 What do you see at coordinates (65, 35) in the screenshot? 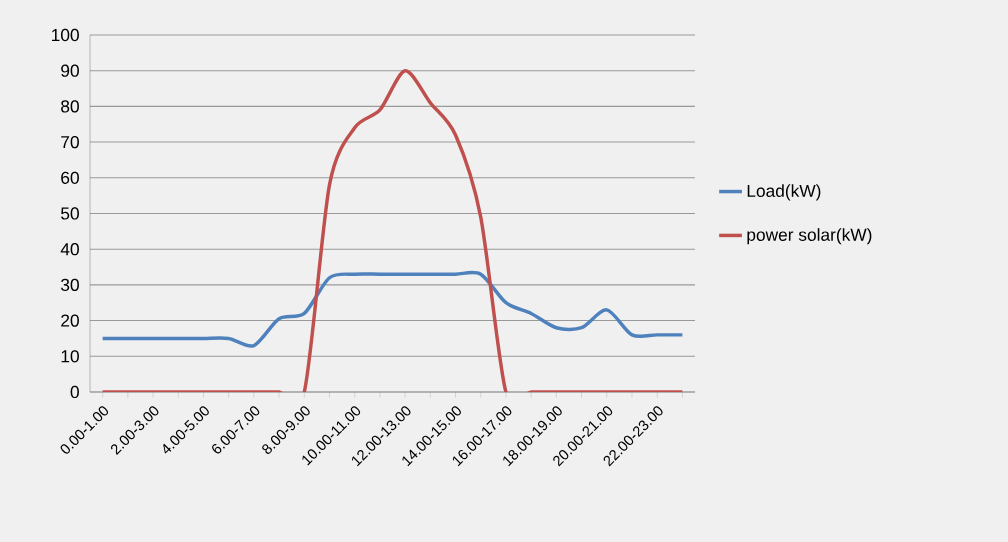
I see `y-tick-label: 100` at bounding box center [65, 35].